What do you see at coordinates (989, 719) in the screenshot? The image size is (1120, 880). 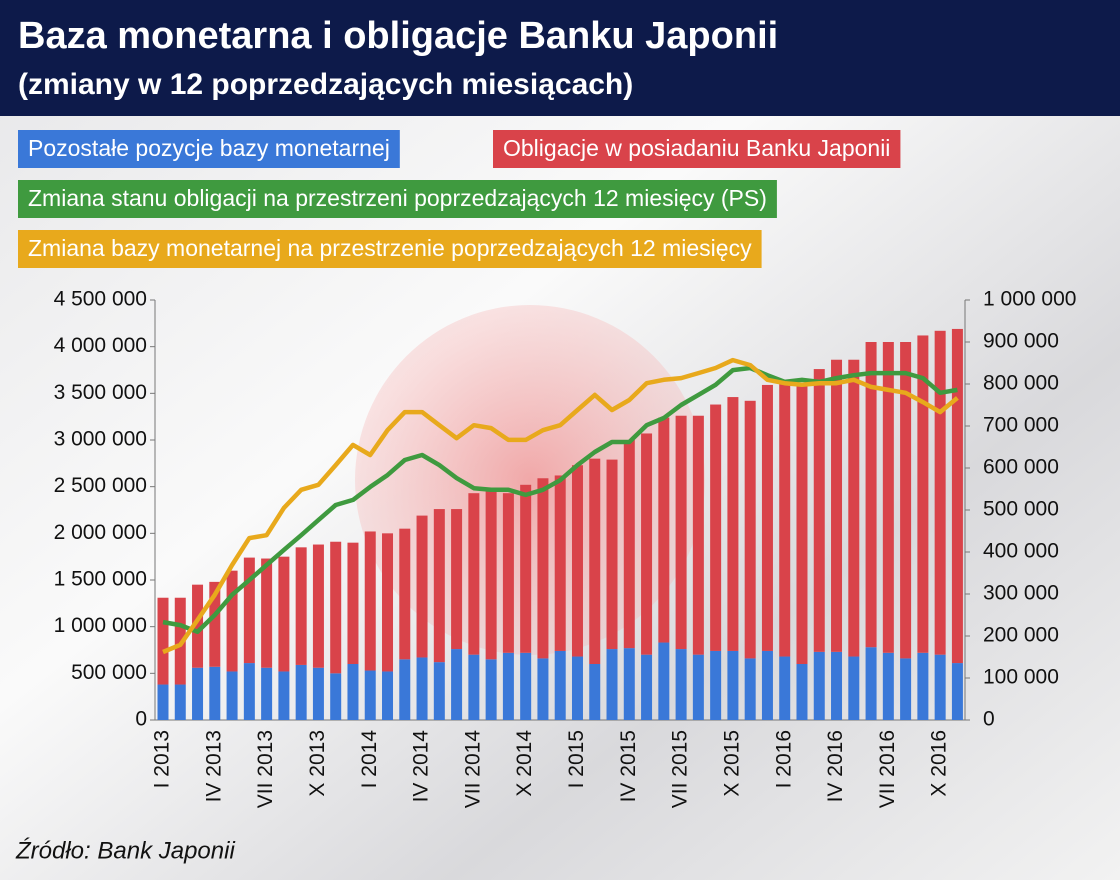 I see `y2-tick-label: 0` at bounding box center [989, 719].